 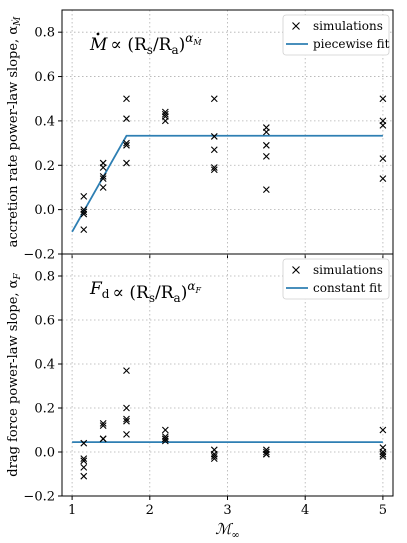 I want to click on x-axis-label-subscript: ∞, so click(x=235, y=535).